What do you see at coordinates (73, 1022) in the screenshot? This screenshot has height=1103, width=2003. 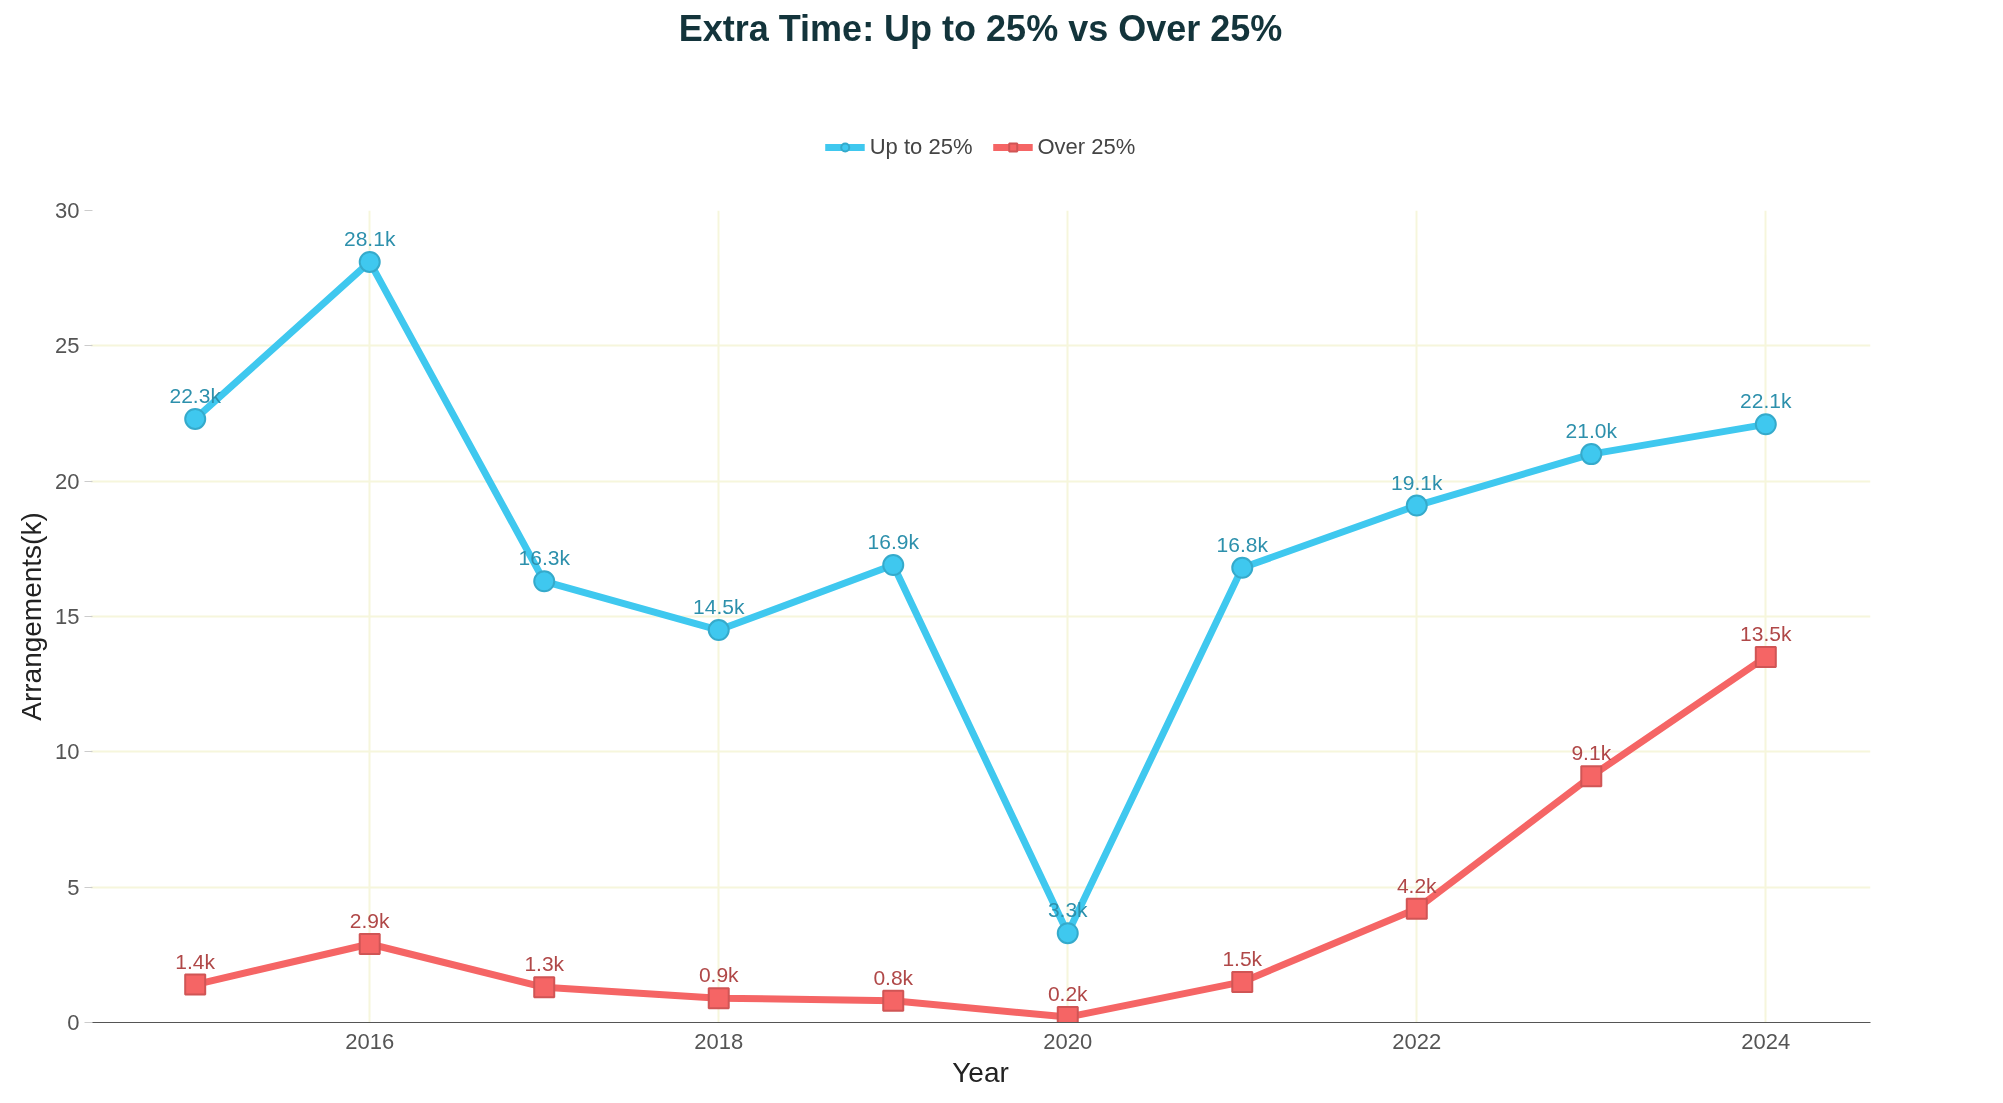 I see `y-tick-label: 0` at bounding box center [73, 1022].